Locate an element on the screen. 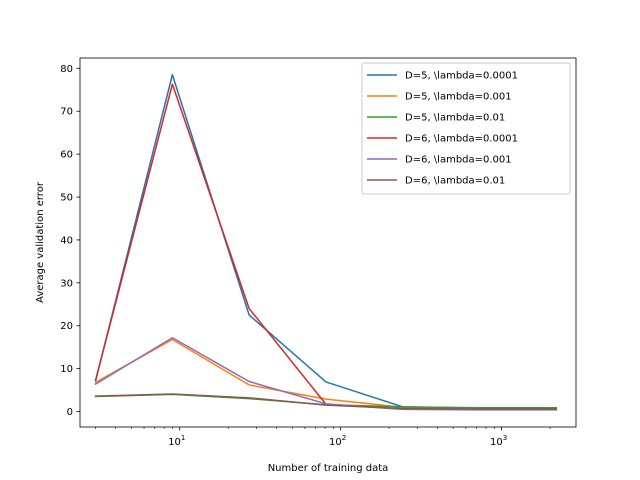 The image size is (640, 480). legend-label-1: D=5, \lambda=0.0001 is located at coordinates (461, 76).